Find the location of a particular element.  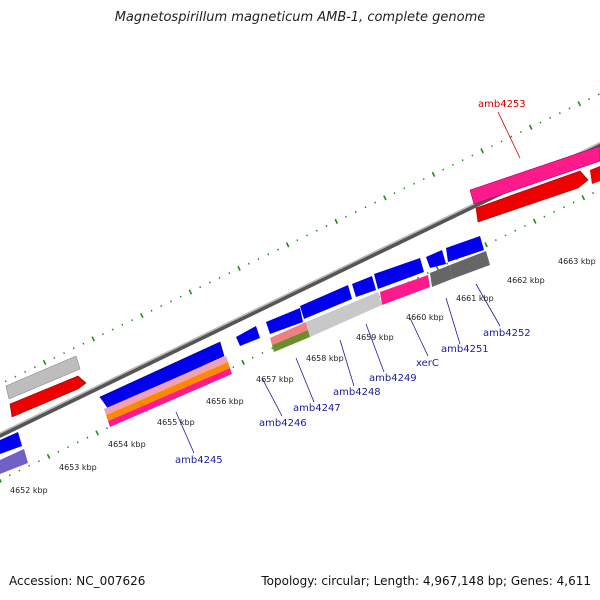

feature-amb4253-red is located at coordinates (532, 196).